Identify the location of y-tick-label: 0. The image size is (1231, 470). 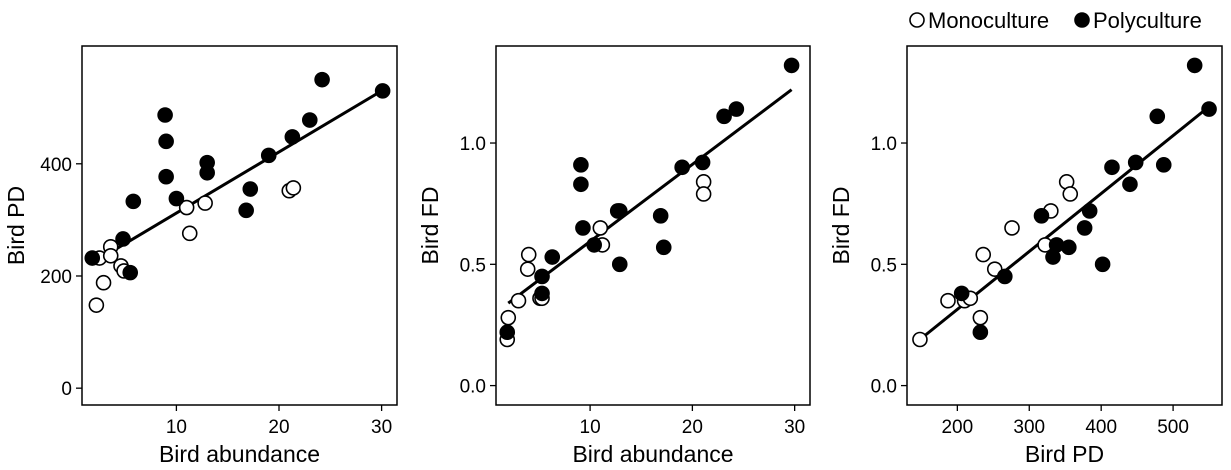
(66, 389).